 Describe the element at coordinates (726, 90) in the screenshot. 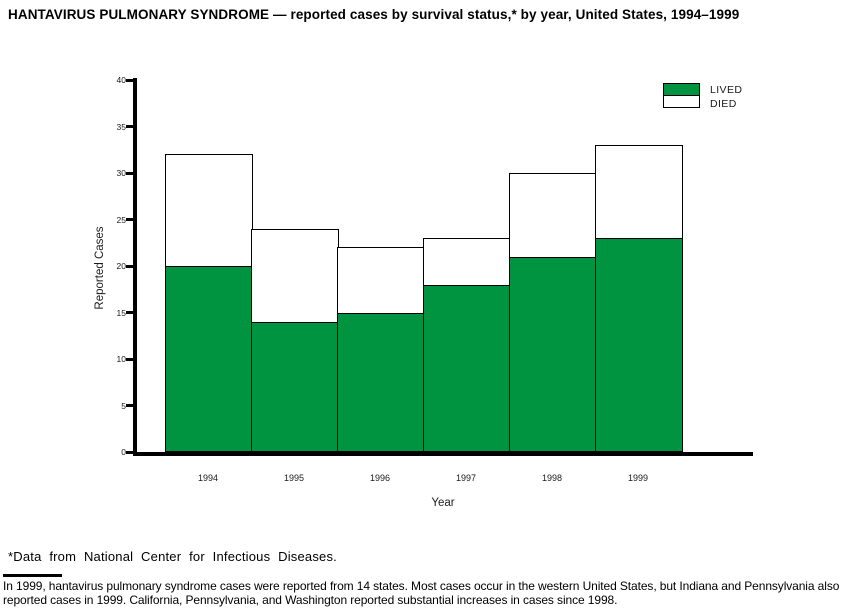

I see `legend-label-lived: LIVED` at that location.